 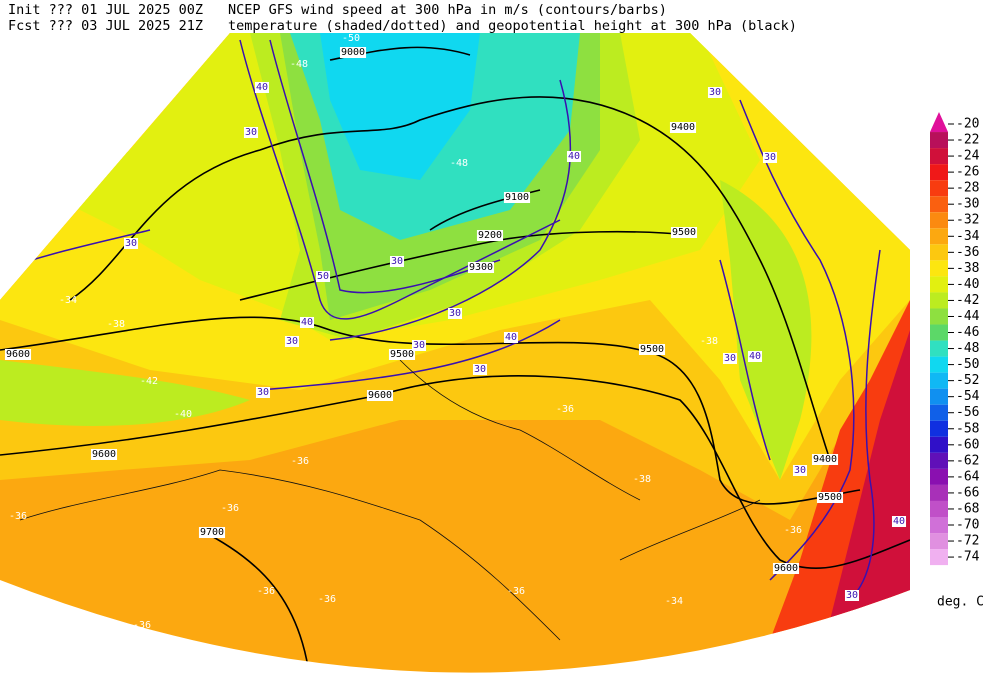 What do you see at coordinates (967, 204) in the screenshot?
I see `colorbar-label: -30` at bounding box center [967, 204].